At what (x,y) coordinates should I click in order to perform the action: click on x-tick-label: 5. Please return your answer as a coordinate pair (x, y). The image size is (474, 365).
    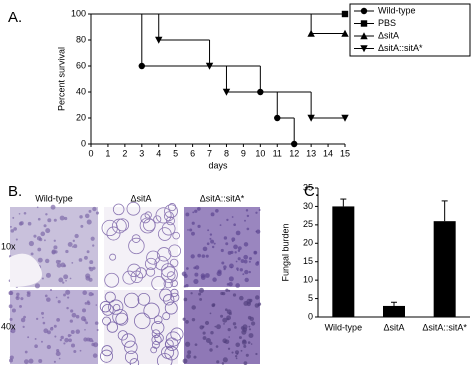
    Looking at the image, I should click on (175, 153).